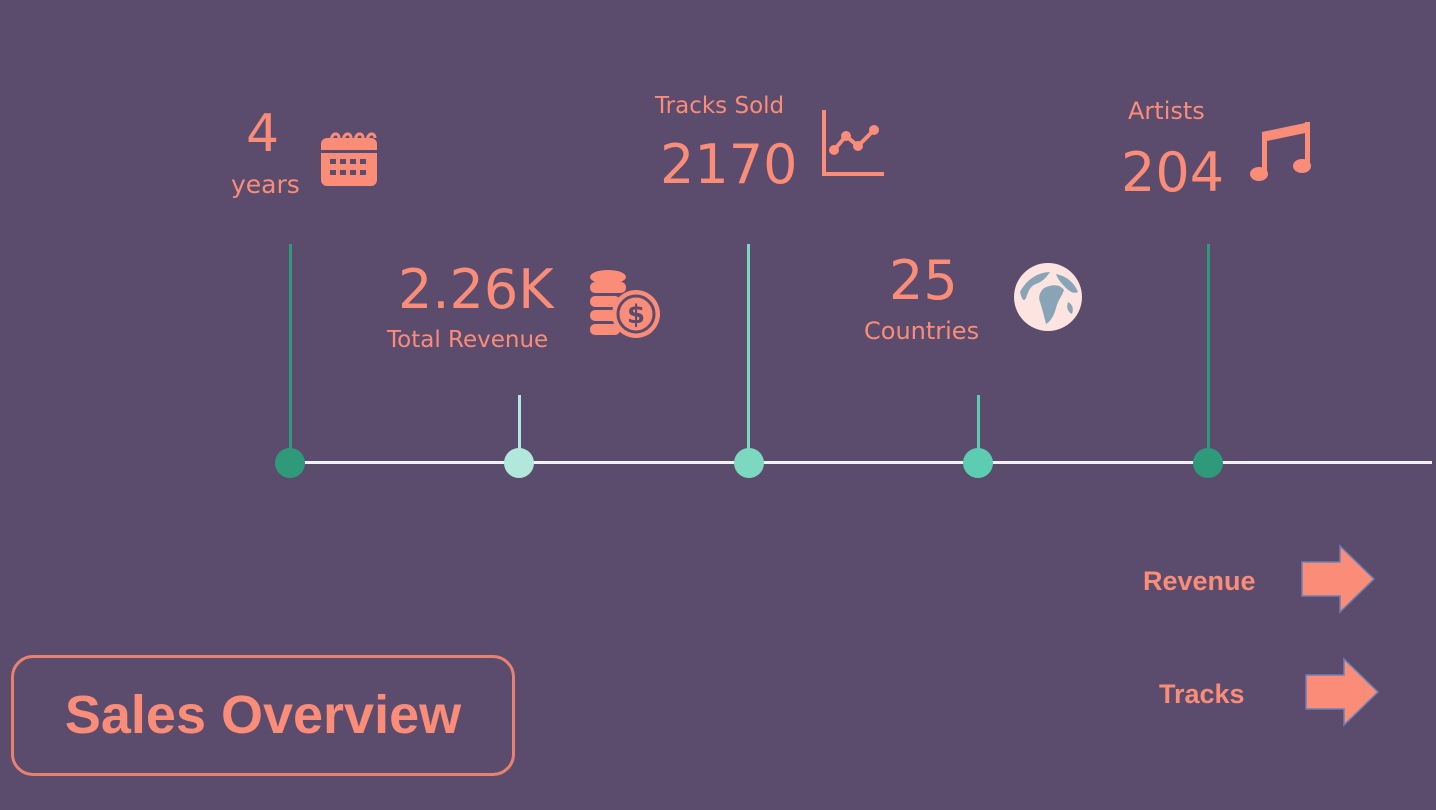 Image resolution: width=1436 pixels, height=810 pixels. Describe the element at coordinates (519, 428) in the screenshot. I see `timeline-stem-revenue` at that location.